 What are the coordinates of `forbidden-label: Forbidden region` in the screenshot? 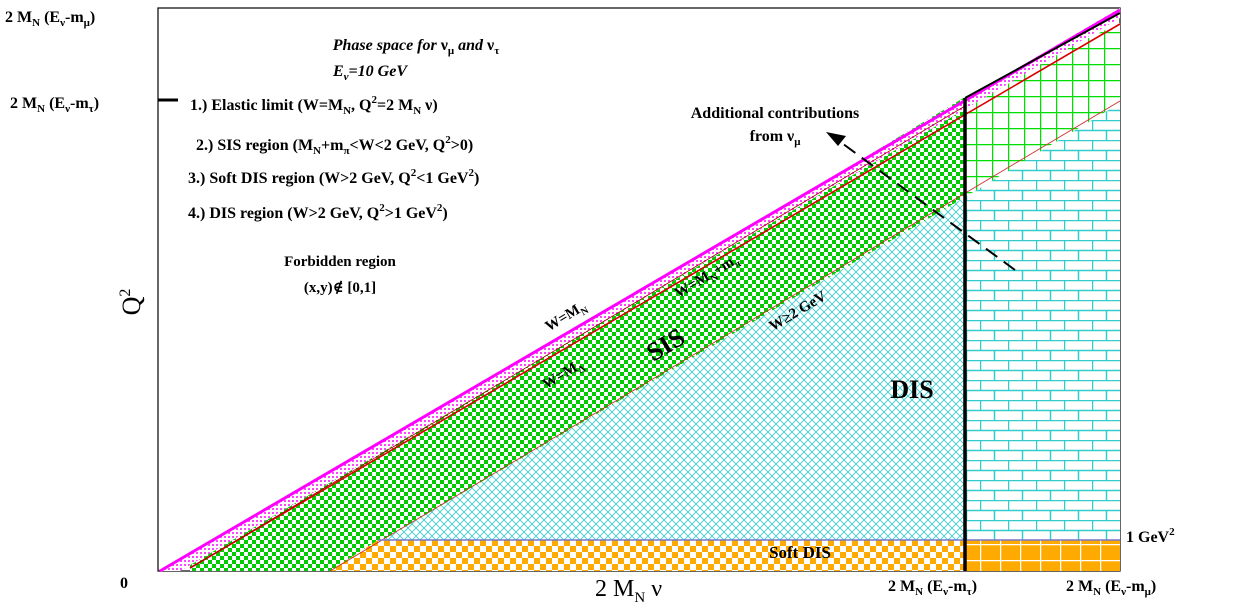 It's located at (340, 262).